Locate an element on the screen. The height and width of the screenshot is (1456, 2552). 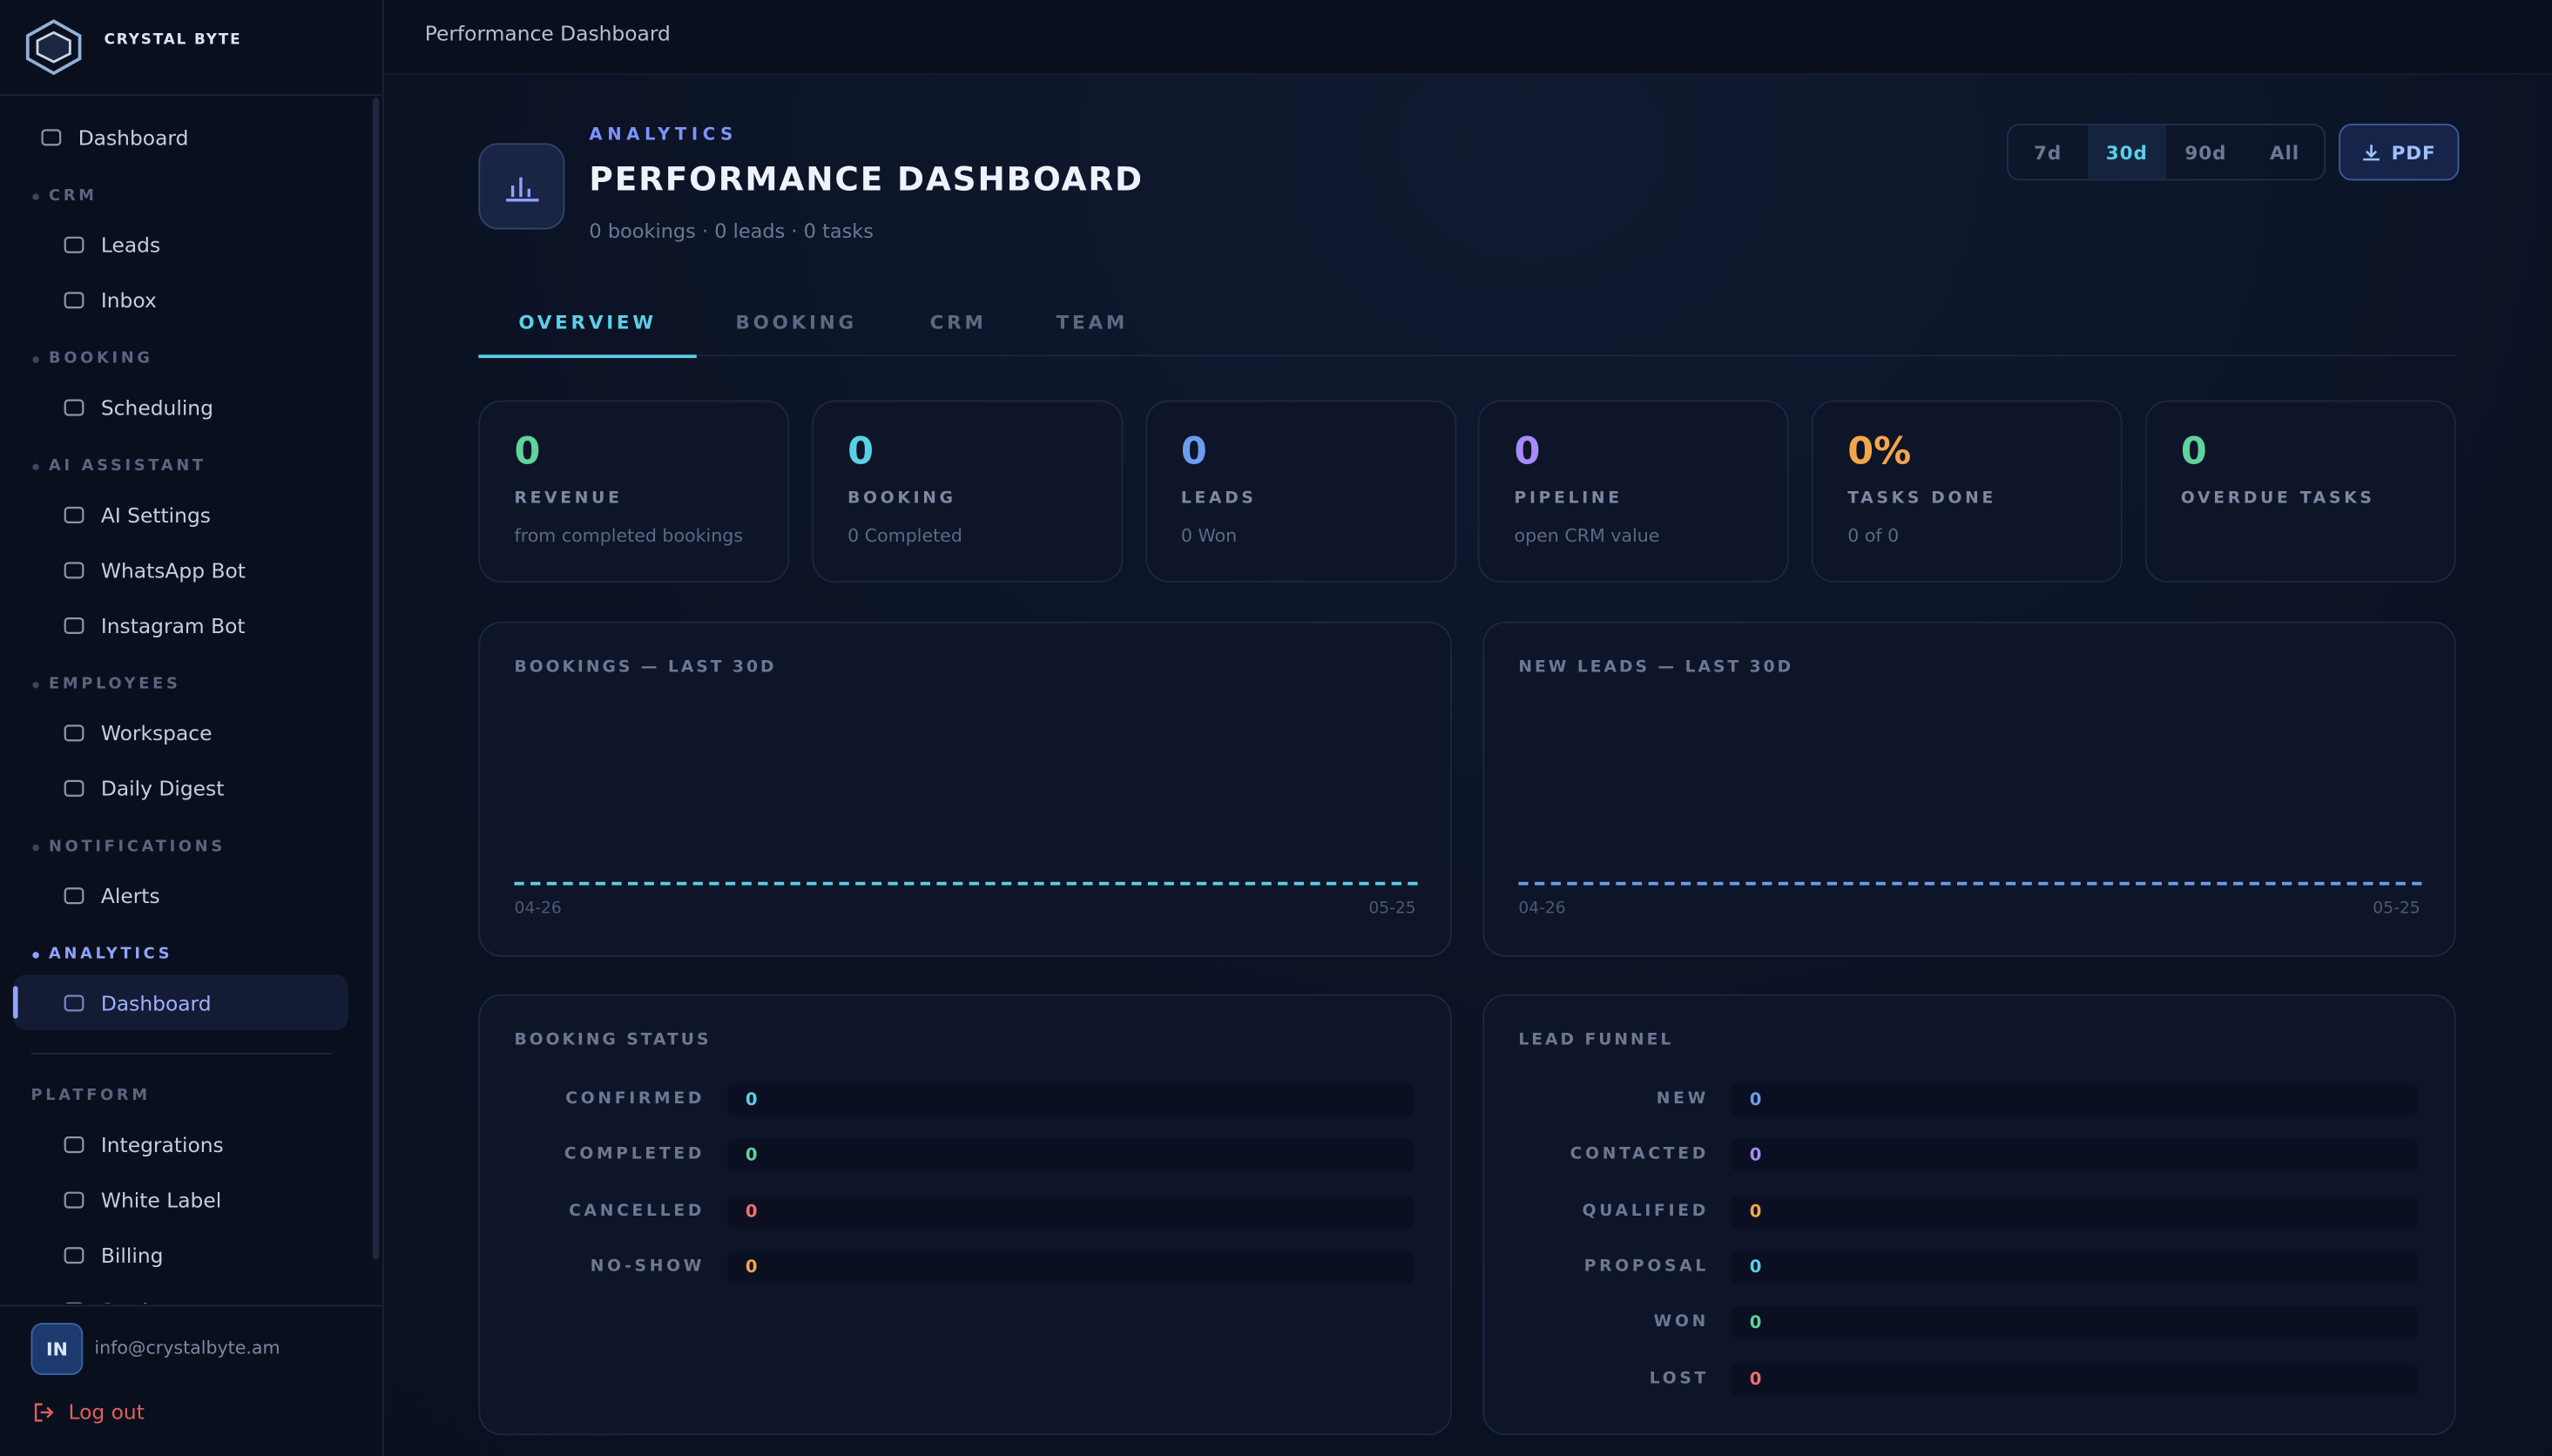
nav-label: Scheduling is located at coordinates (156, 407).